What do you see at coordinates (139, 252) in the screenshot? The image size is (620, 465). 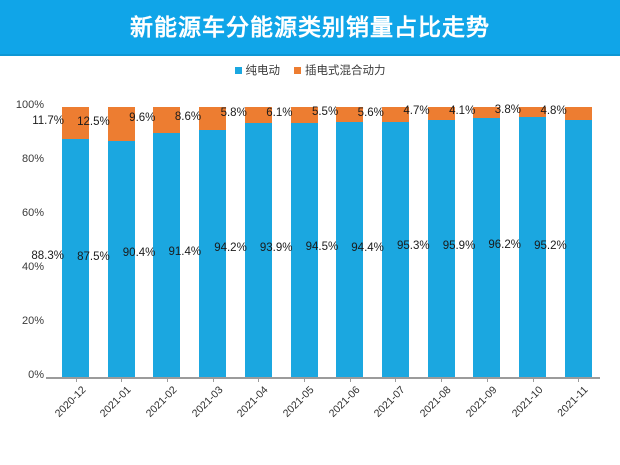 I see `data-label-bev: 90.4%` at bounding box center [139, 252].